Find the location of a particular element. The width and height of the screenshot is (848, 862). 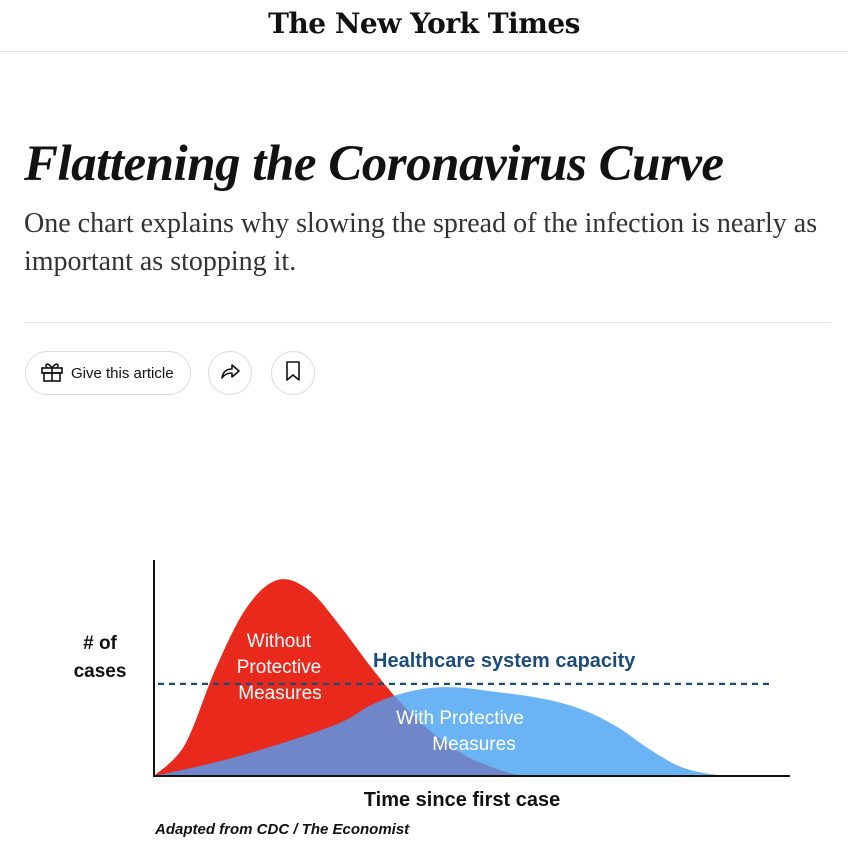

y-axis-label-line1: # of is located at coordinates (100, 643).